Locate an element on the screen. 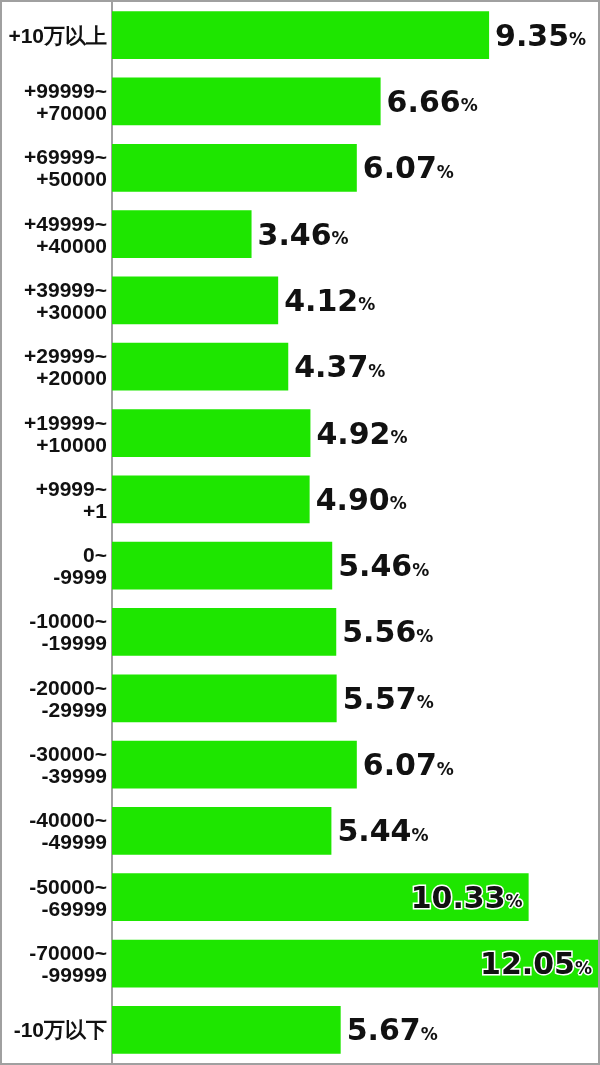  y-tick-label: -40000~-49999 is located at coordinates (68, 831).